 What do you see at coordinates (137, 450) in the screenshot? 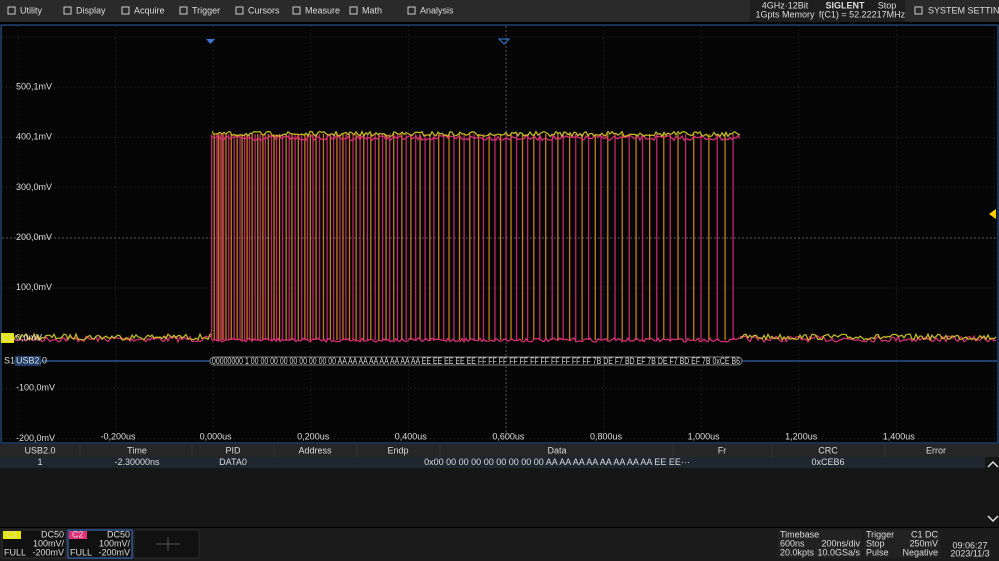
I see `column-header: Time` at bounding box center [137, 450].